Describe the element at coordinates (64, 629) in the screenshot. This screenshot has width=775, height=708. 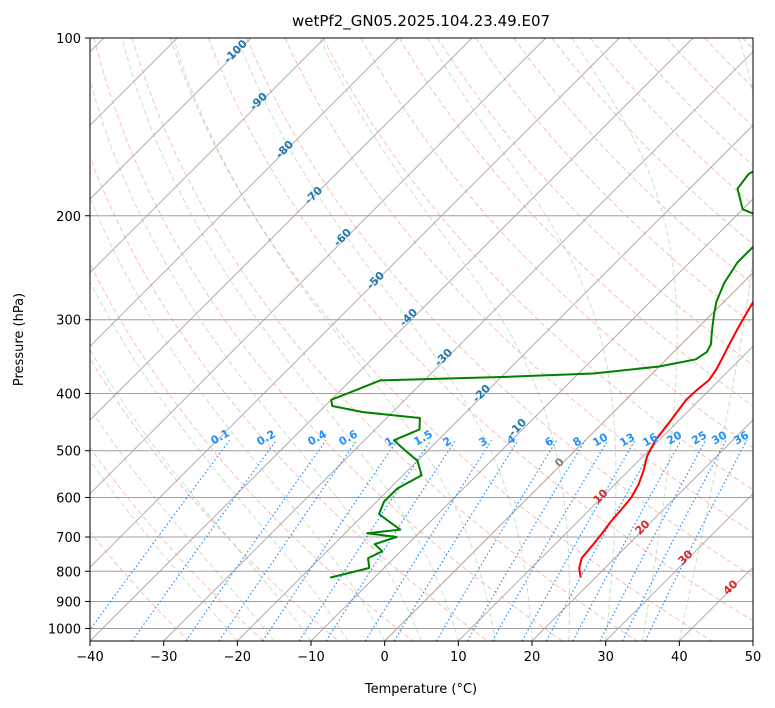
I see `y-tick-label: 1000` at that location.